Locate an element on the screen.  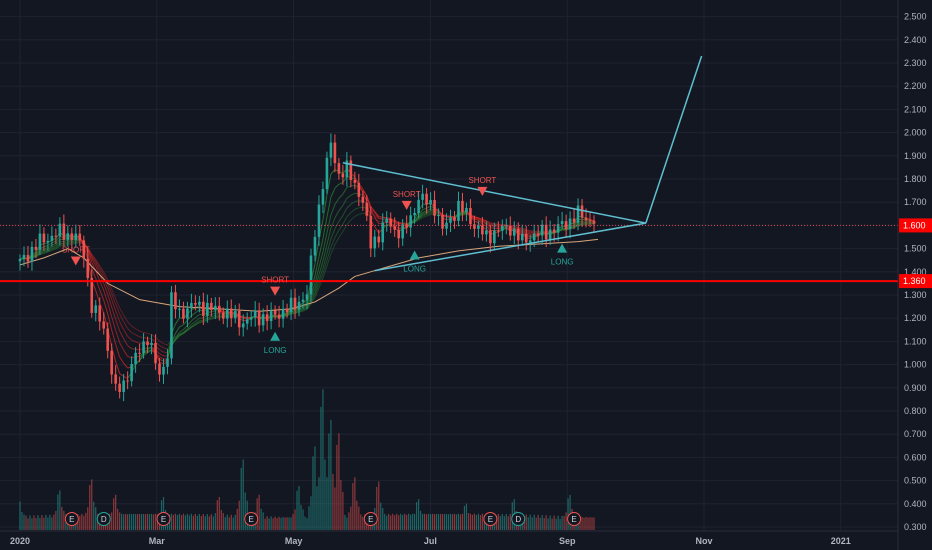
y-tick-label: 1.100 is located at coordinates (915, 341).